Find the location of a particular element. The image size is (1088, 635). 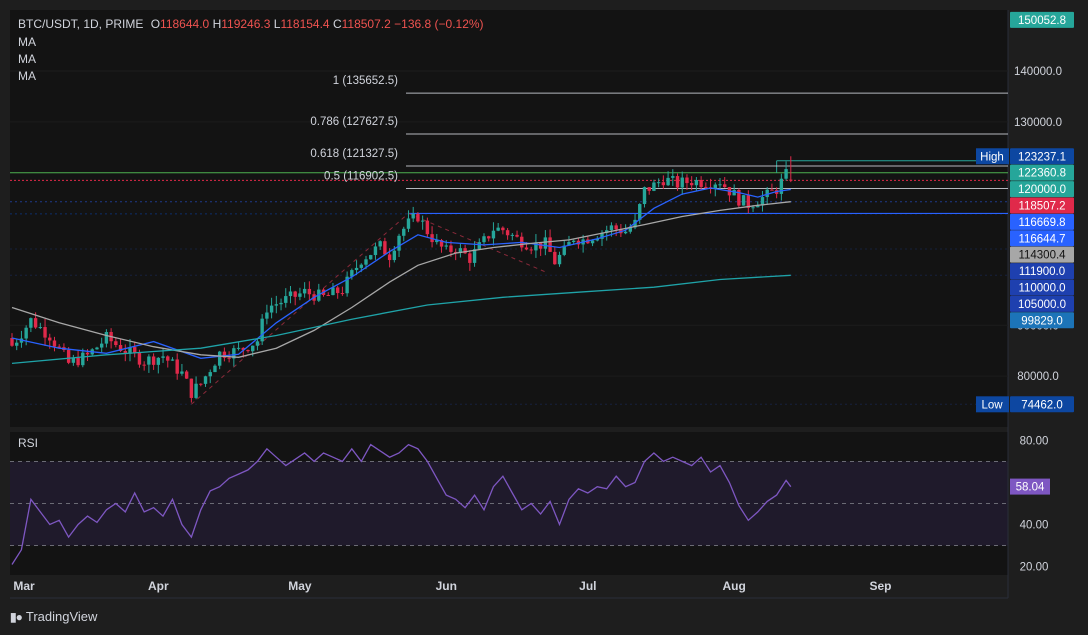

price-tag-value: 74462.0 is located at coordinates (1042, 405).